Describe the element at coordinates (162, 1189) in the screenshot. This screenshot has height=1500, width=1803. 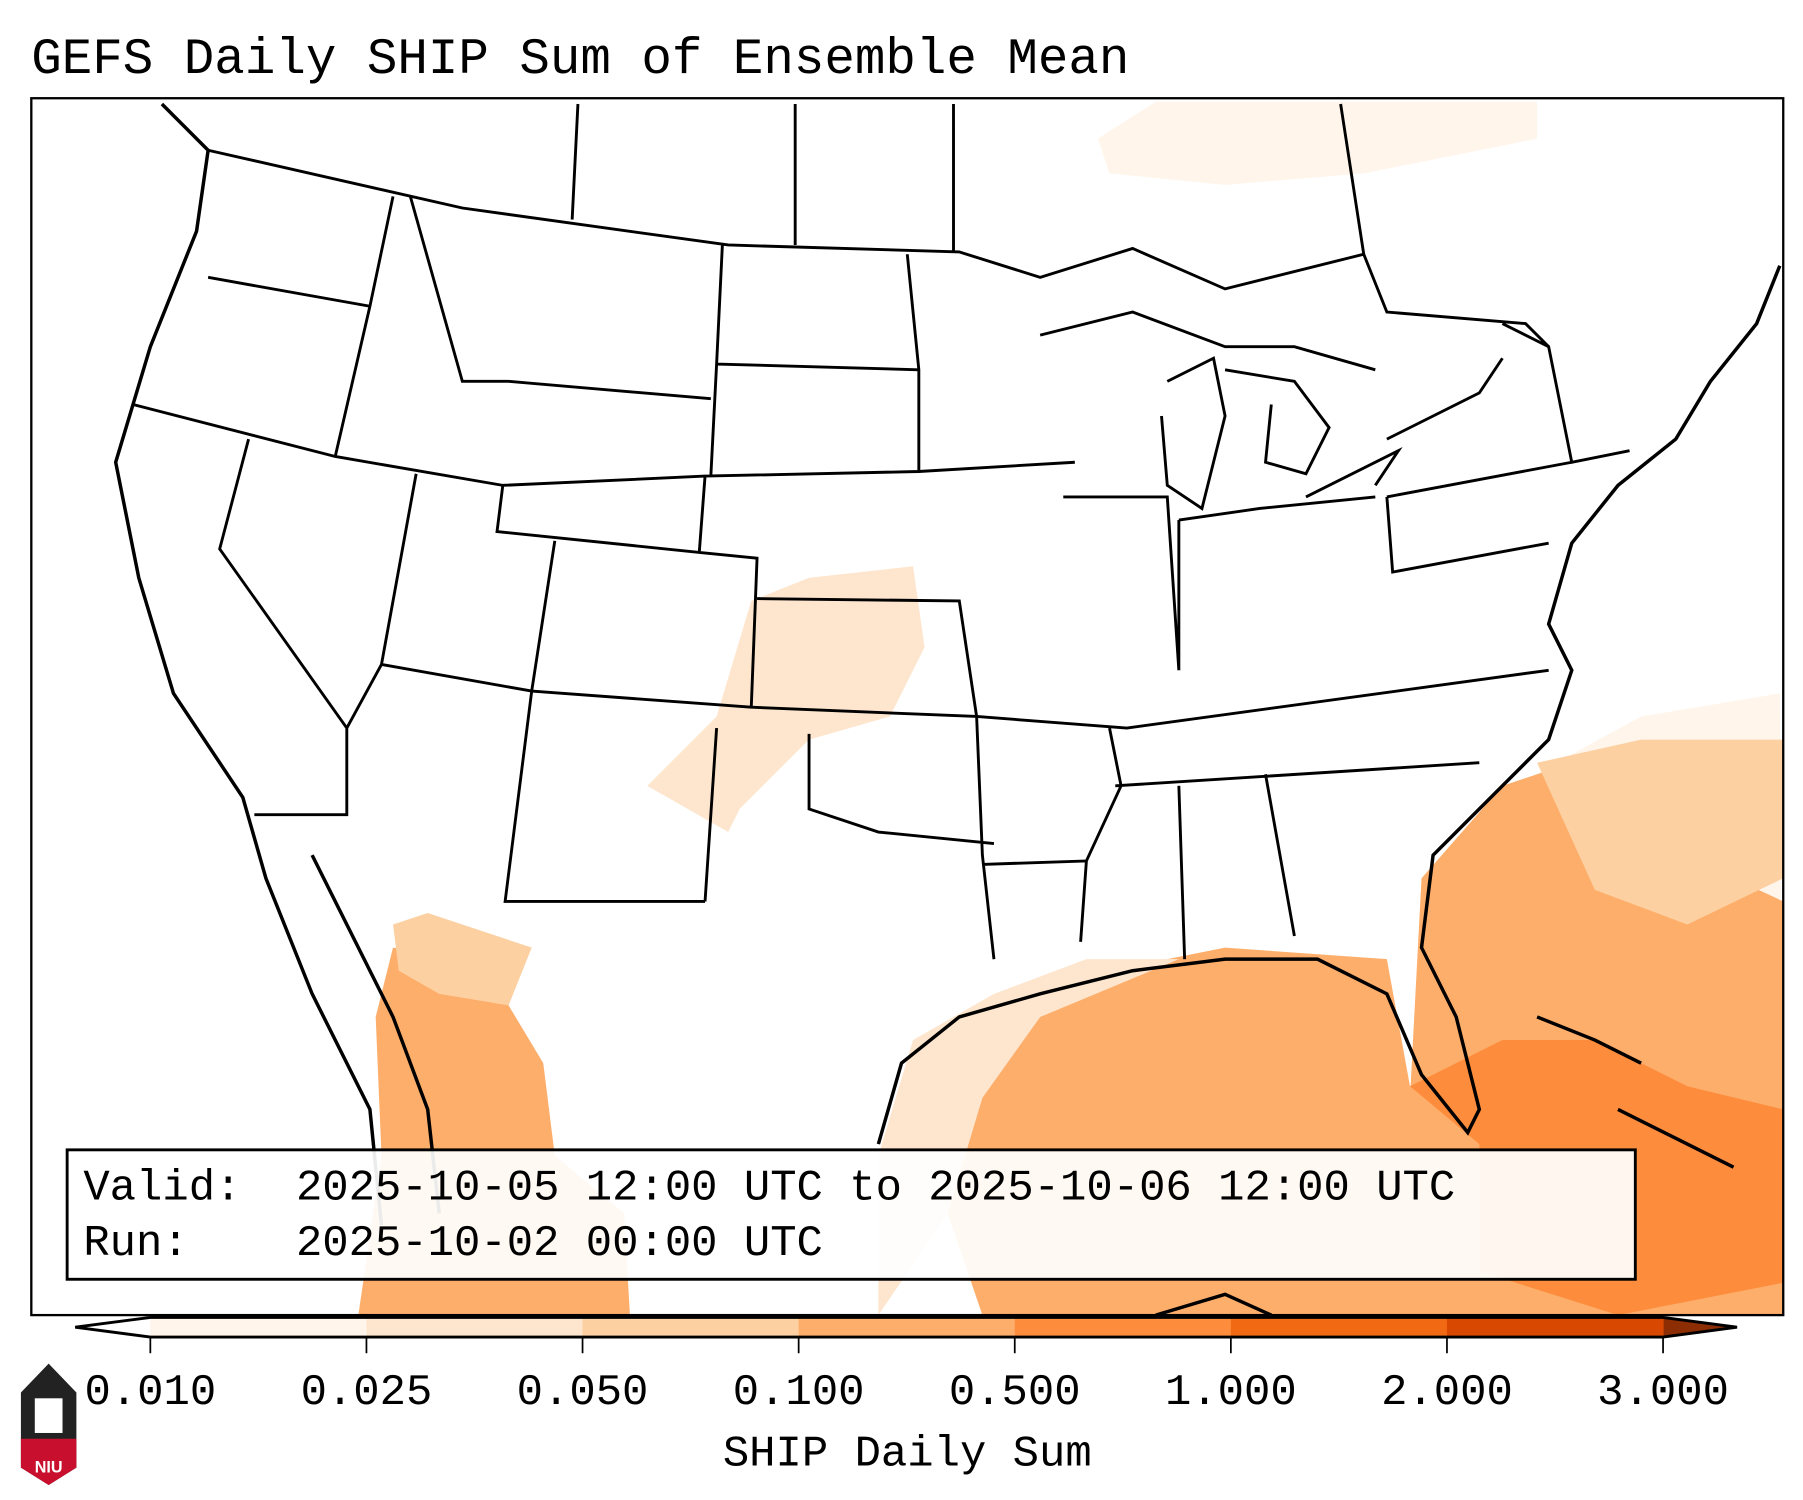
I see `valid-label: Valid:` at that location.